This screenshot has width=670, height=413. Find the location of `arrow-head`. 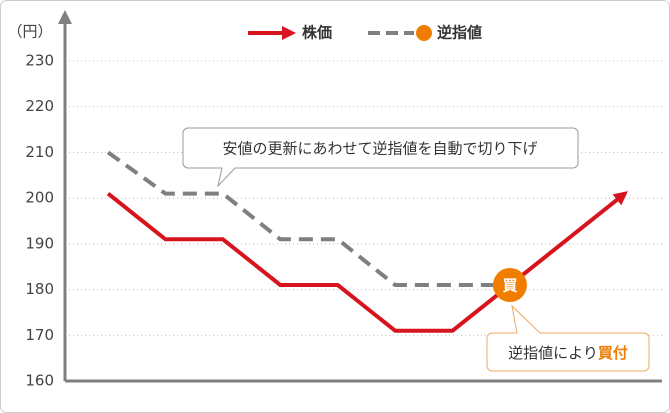

arrow-head is located at coordinates (620, 198).